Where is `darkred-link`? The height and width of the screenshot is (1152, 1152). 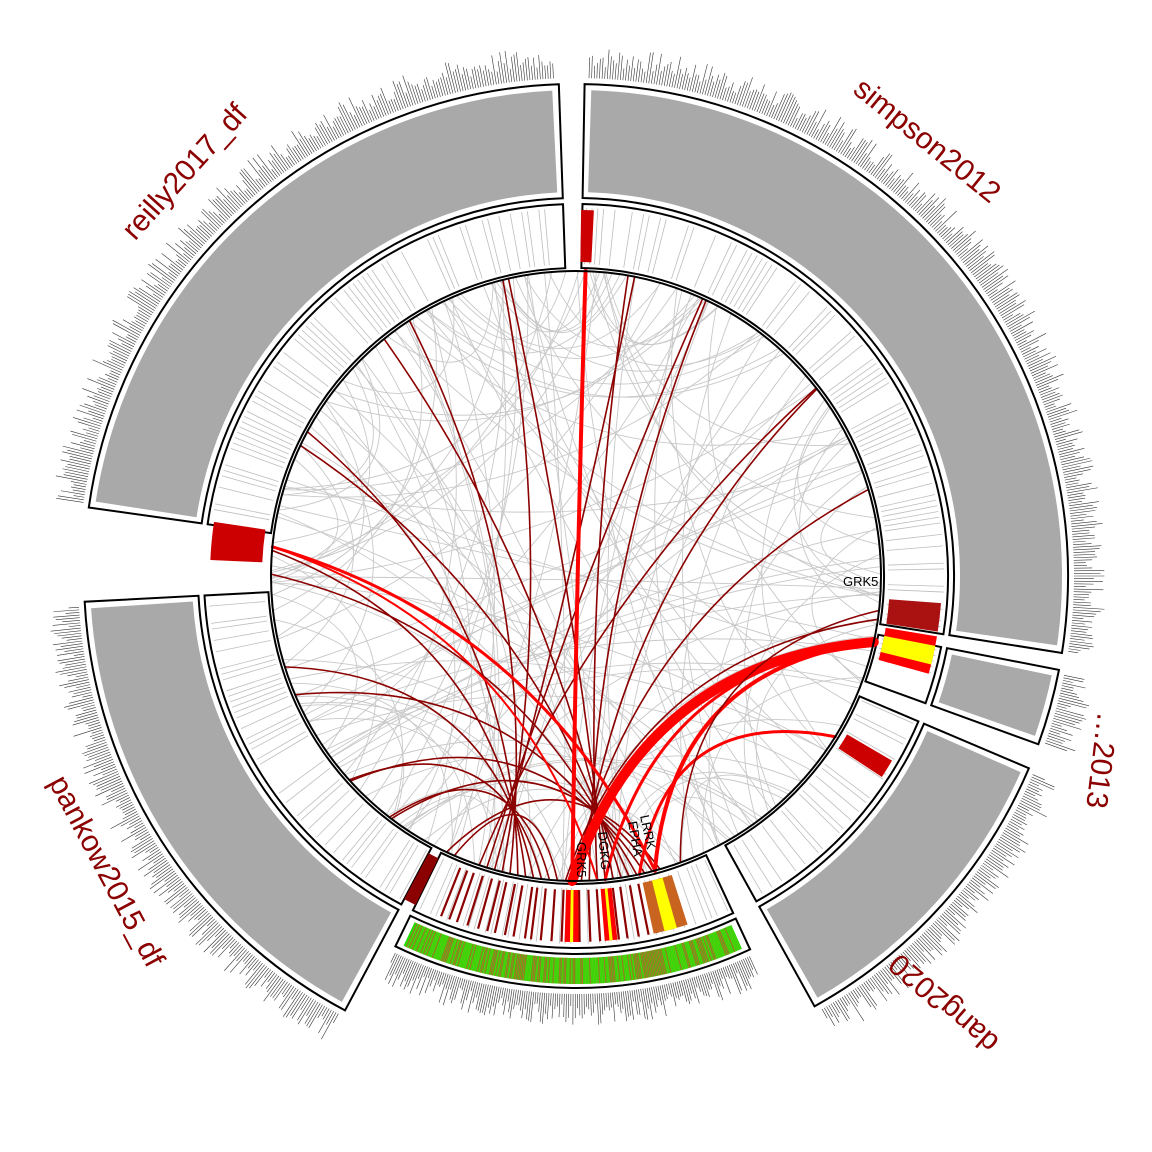 darkred-link is located at coordinates (445, 821).